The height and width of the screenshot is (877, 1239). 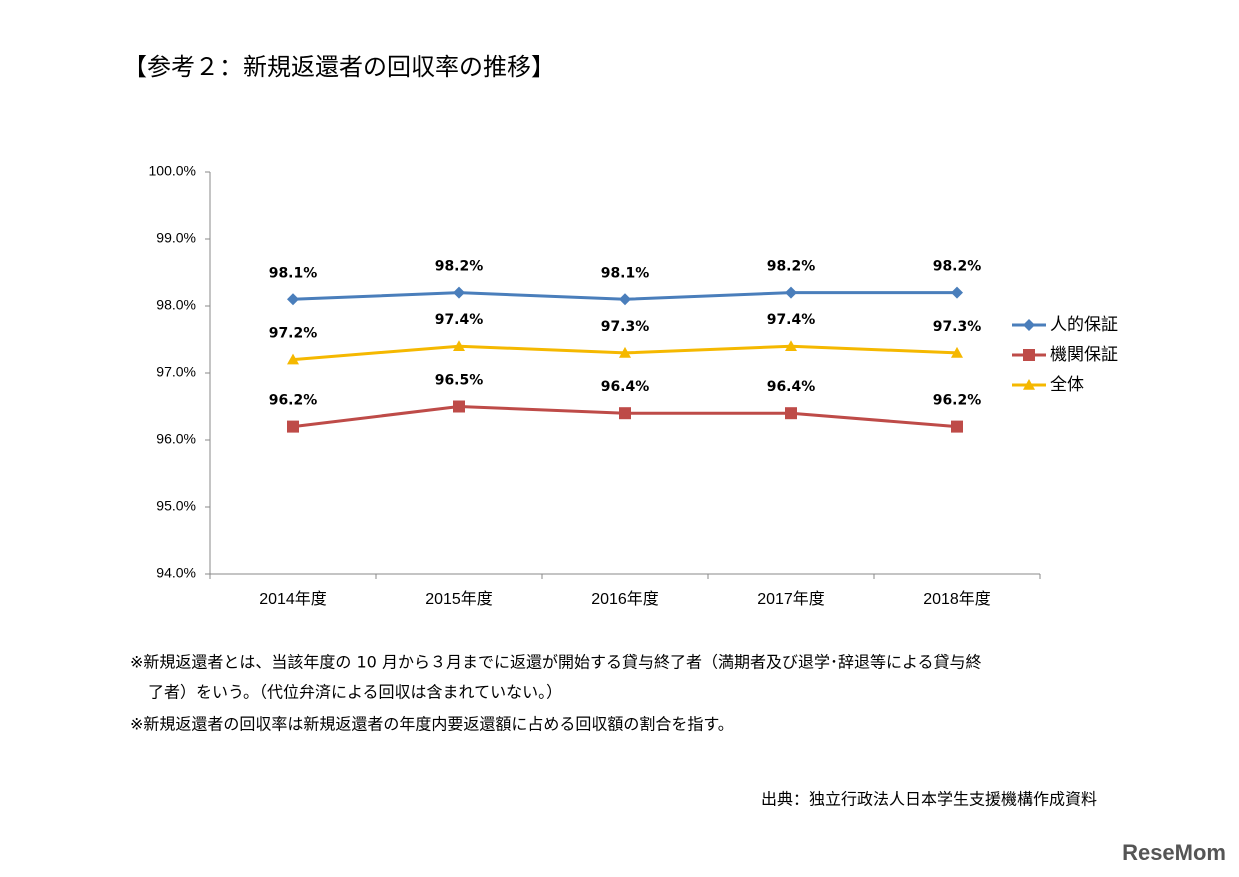 What do you see at coordinates (459, 381) in the screenshot?
I see `value-label: 96.5%` at bounding box center [459, 381].